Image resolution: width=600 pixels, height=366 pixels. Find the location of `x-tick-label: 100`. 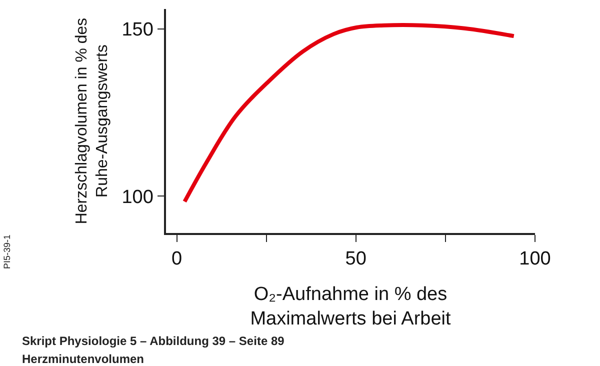

x-tick-label: 100 is located at coordinates (535, 259).